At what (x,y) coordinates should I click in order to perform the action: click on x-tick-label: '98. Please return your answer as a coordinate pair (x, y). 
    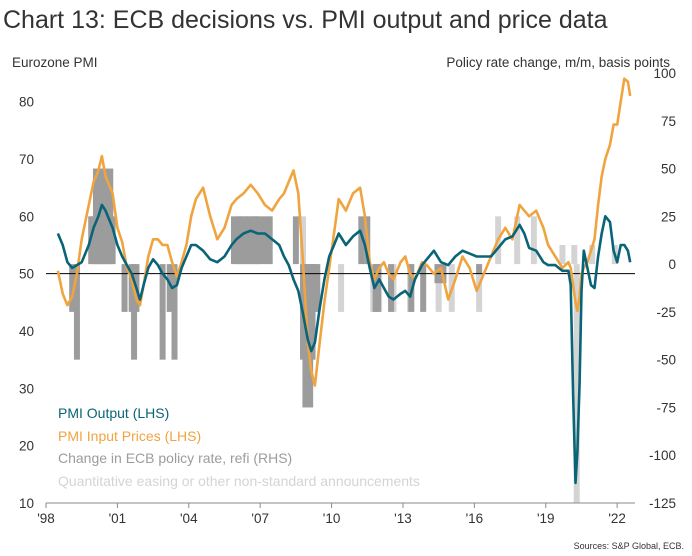
    Looking at the image, I should click on (46, 518).